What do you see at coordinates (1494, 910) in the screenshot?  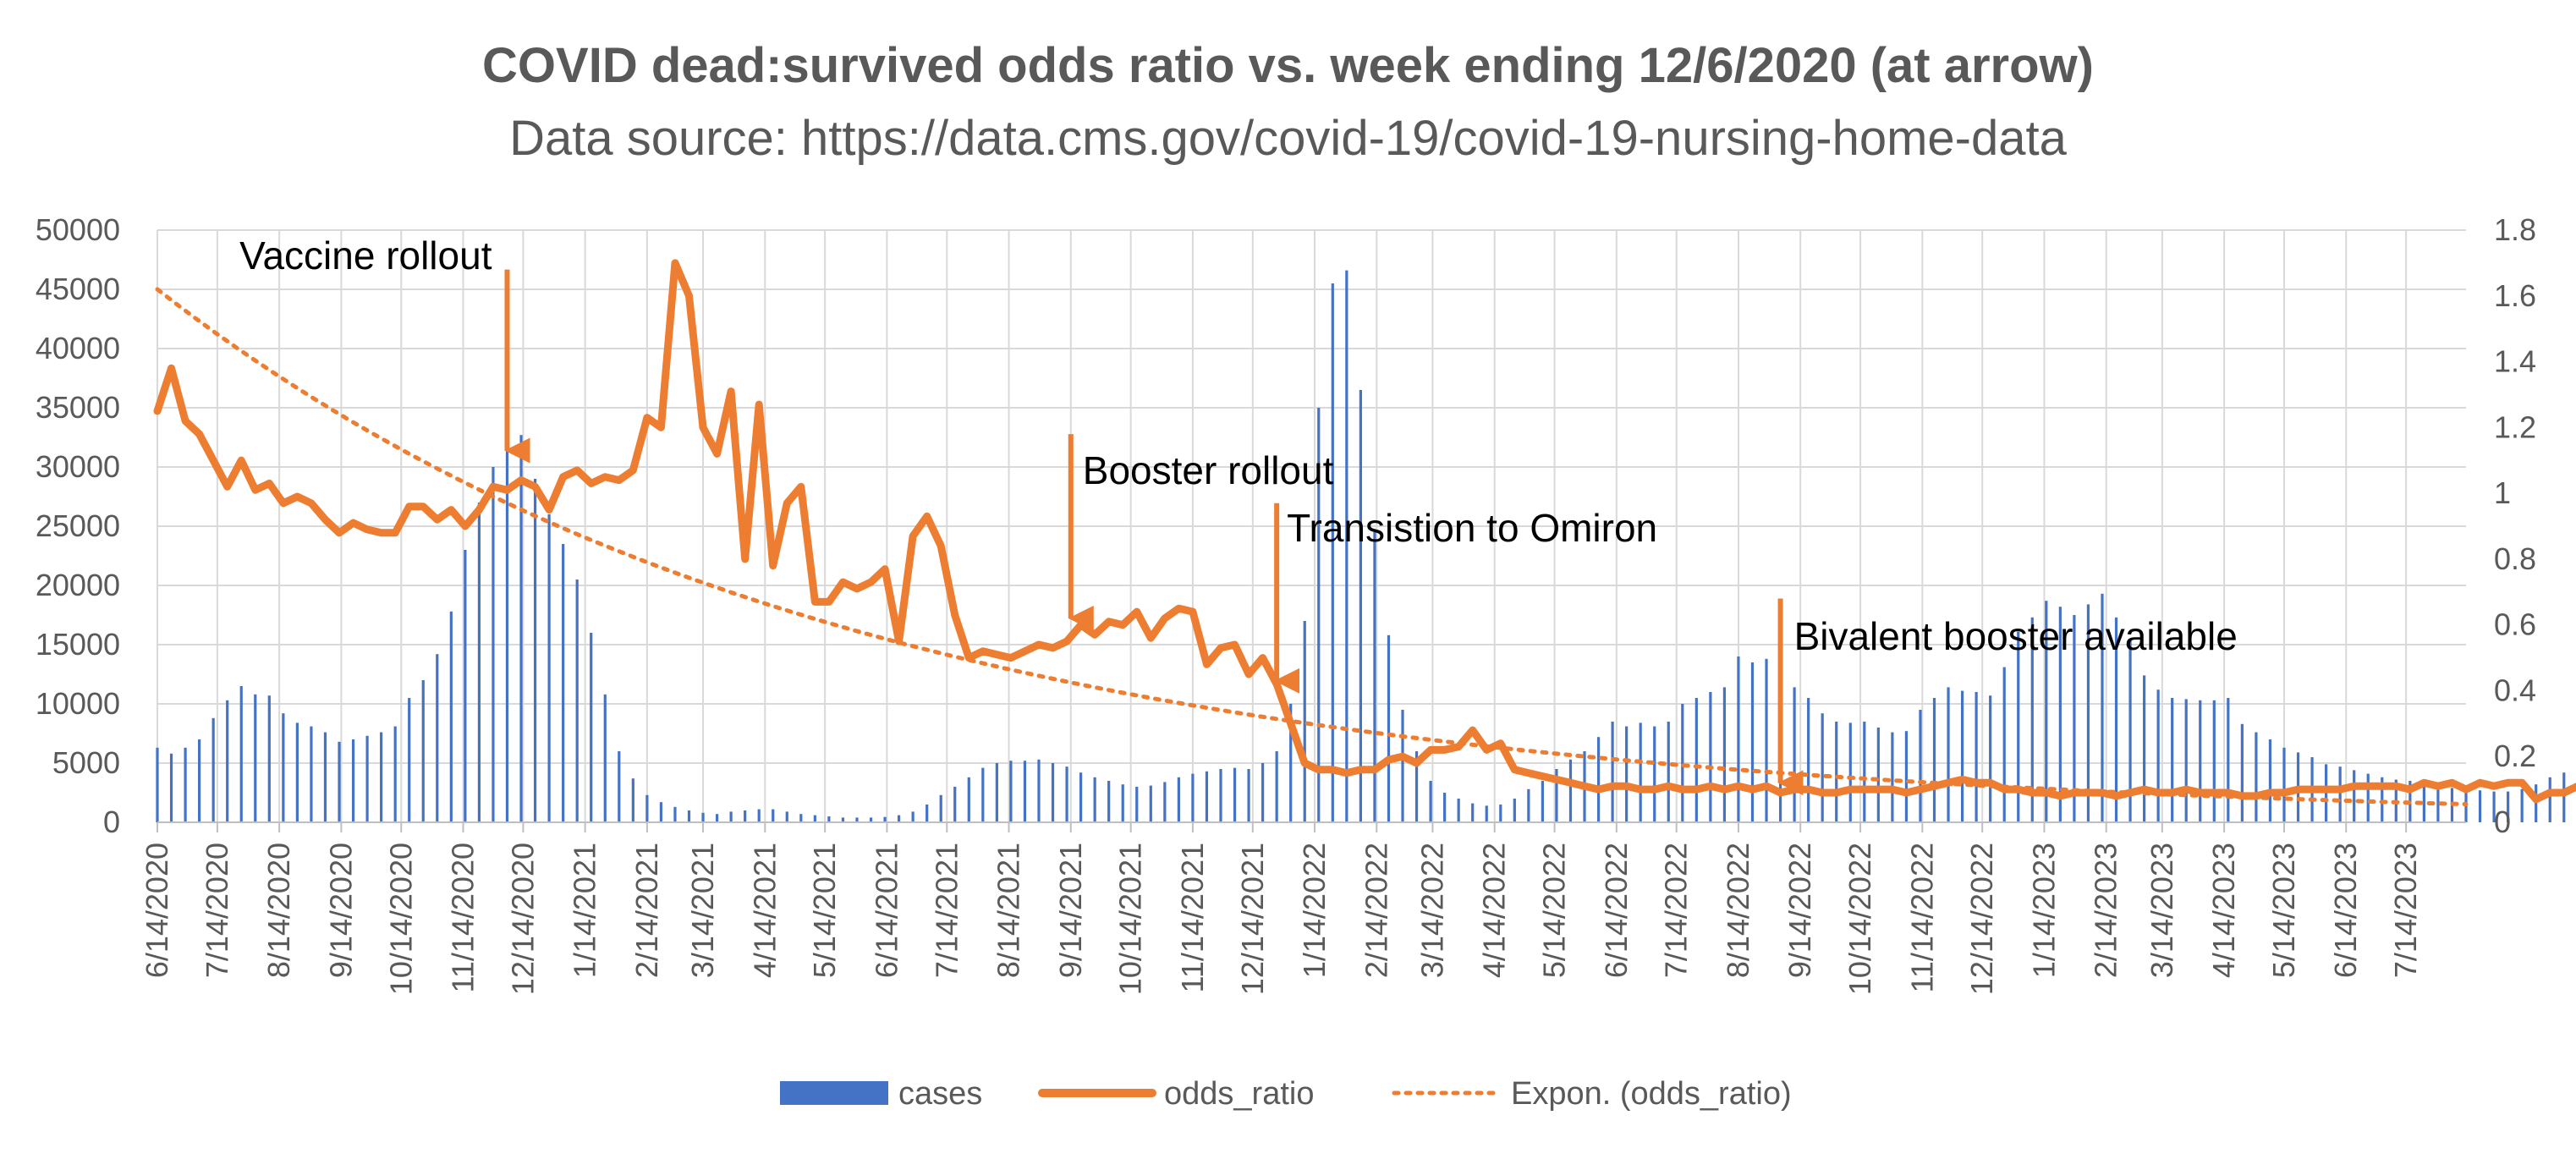 I see `x-tick-label: 4/14/2022` at bounding box center [1494, 910].